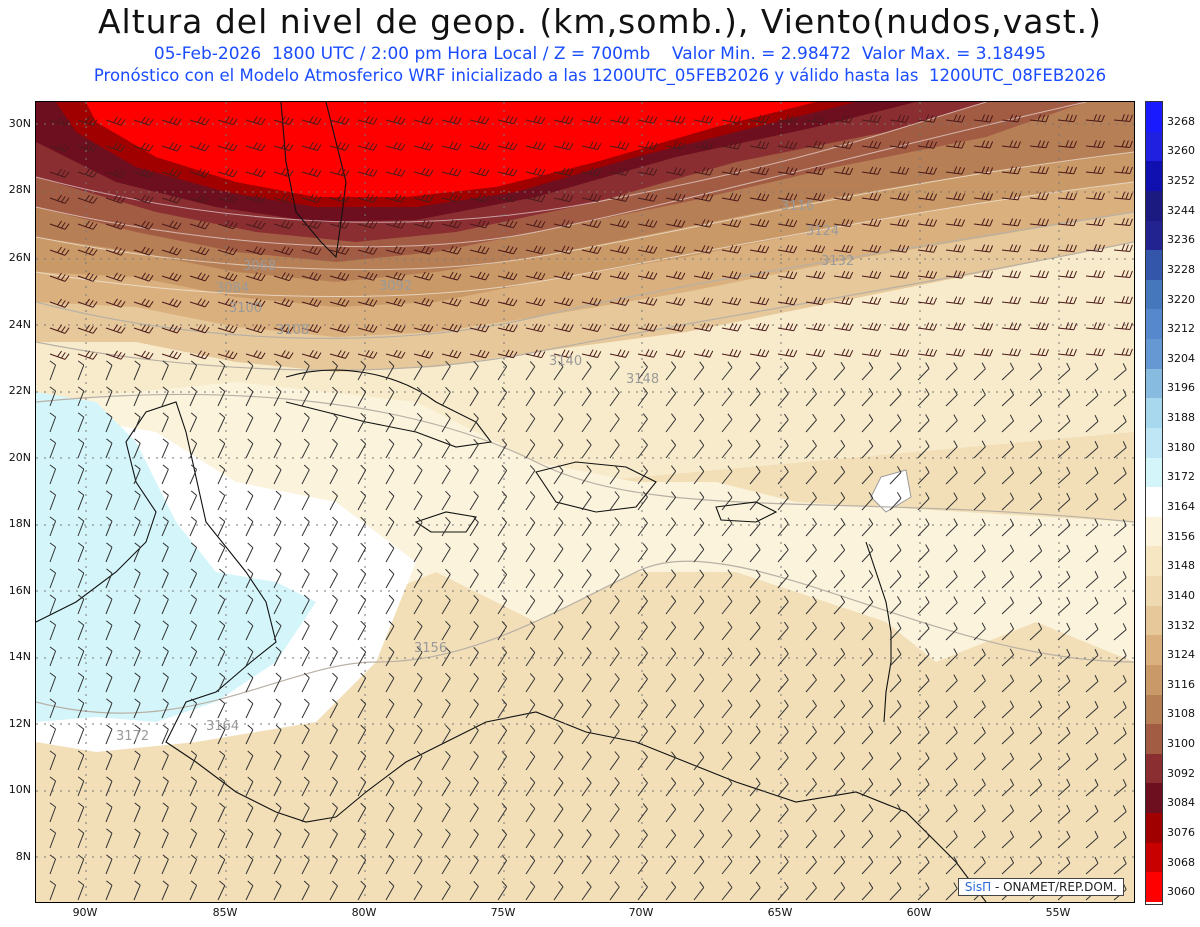  What do you see at coordinates (1154, 857) in the screenshot?
I see `color-scale-swatch` at bounding box center [1154, 857].